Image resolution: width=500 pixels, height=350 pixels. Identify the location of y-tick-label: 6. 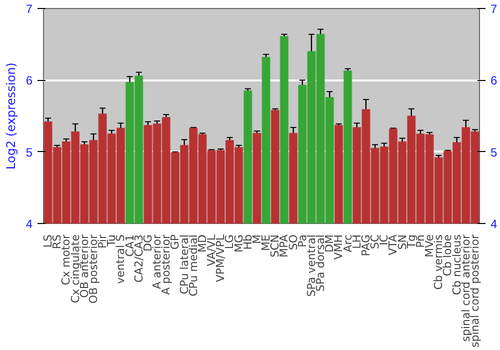
(29, 81).